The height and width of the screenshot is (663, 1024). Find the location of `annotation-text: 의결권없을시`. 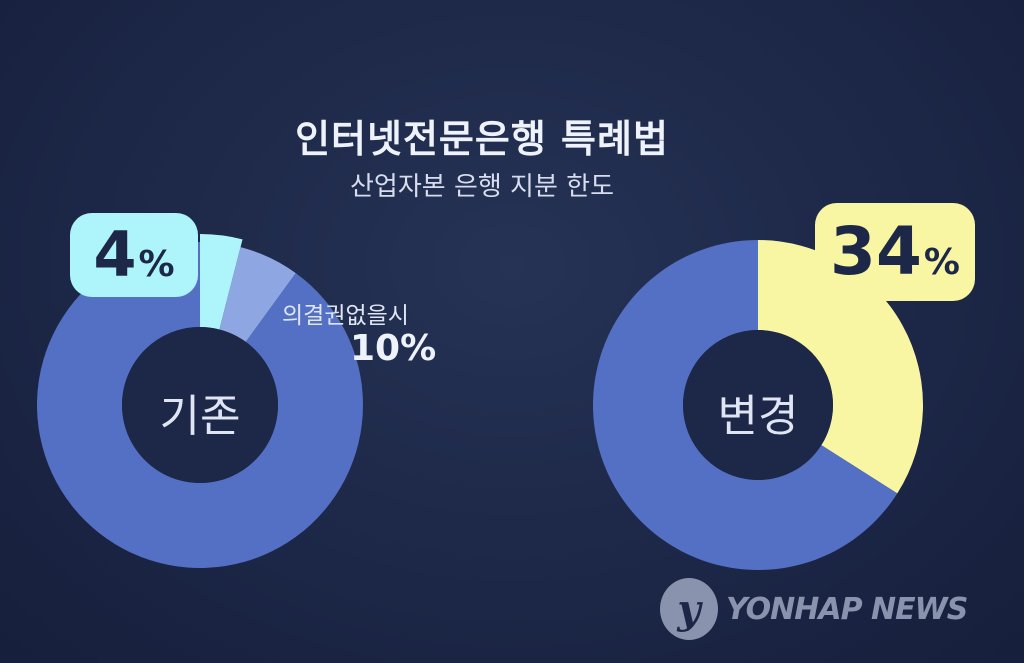

annotation-text: 의결권없을시 is located at coordinates (345, 316).